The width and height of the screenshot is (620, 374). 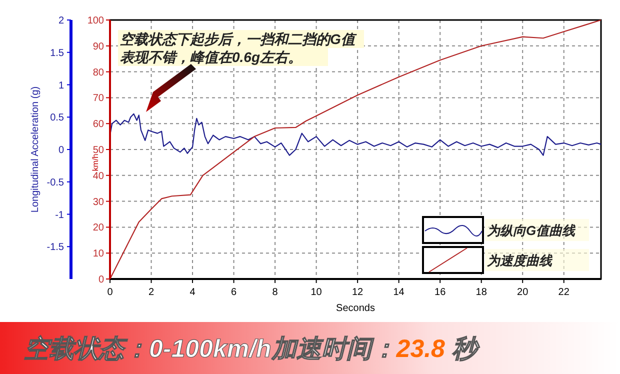 I want to click on y-tick-label: -1, so click(x=59, y=215).